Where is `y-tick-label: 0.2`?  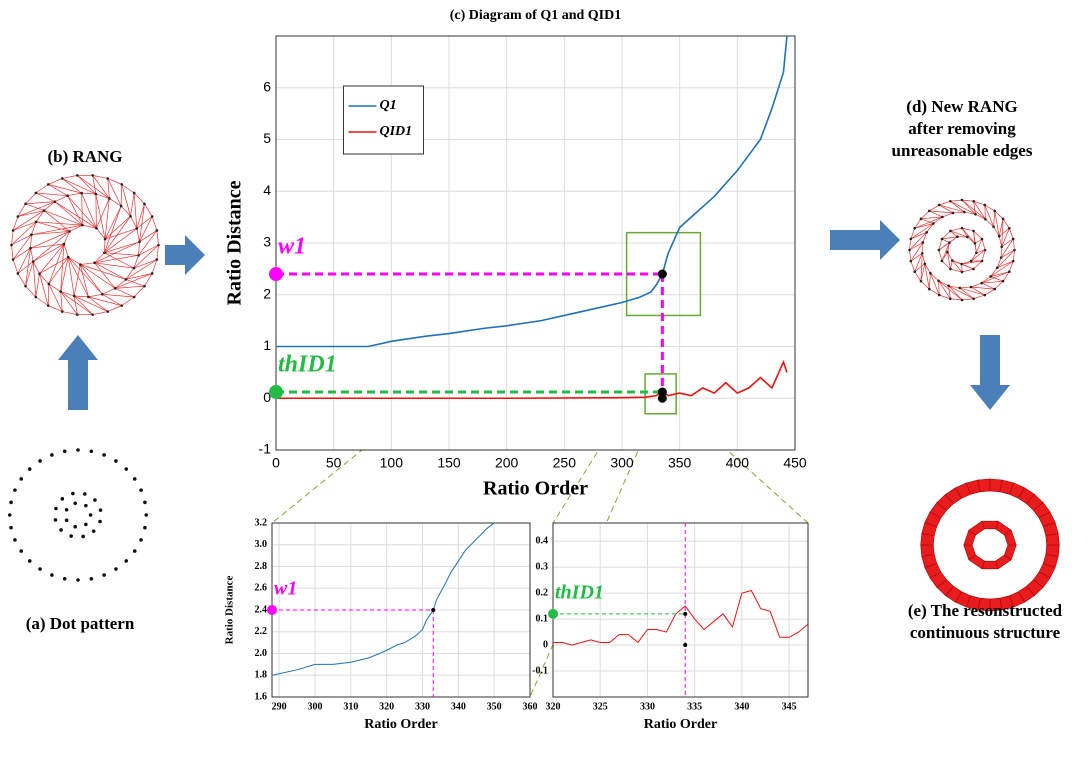 y-tick-label: 0.2 is located at coordinates (542, 592).